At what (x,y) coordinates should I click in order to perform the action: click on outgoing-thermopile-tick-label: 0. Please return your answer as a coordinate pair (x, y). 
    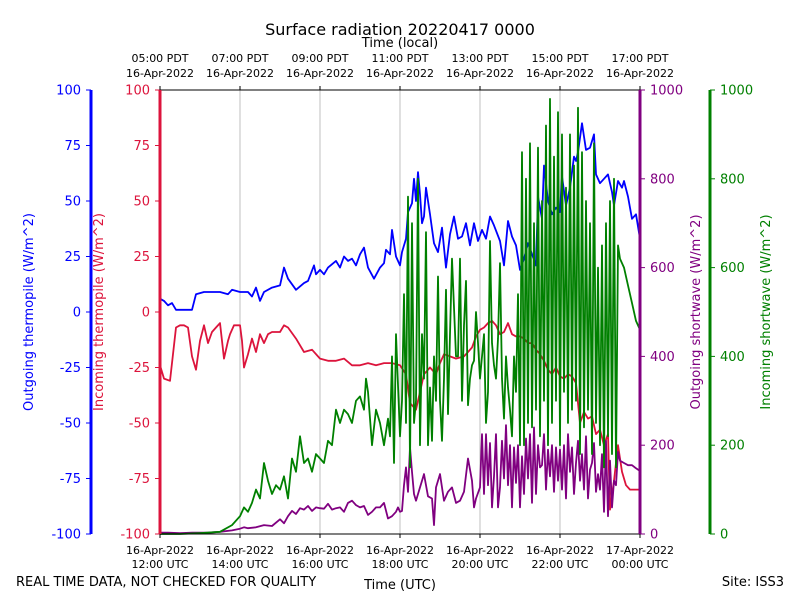
    Looking at the image, I should click on (77, 313).